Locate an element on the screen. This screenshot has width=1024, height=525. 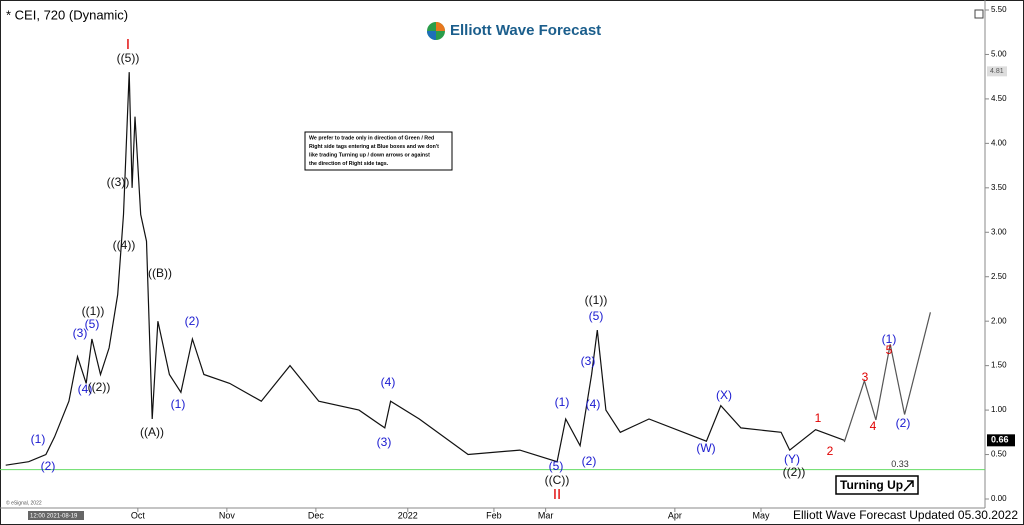
logo: Elliott Wave Forecast is located at coordinates (514, 31).